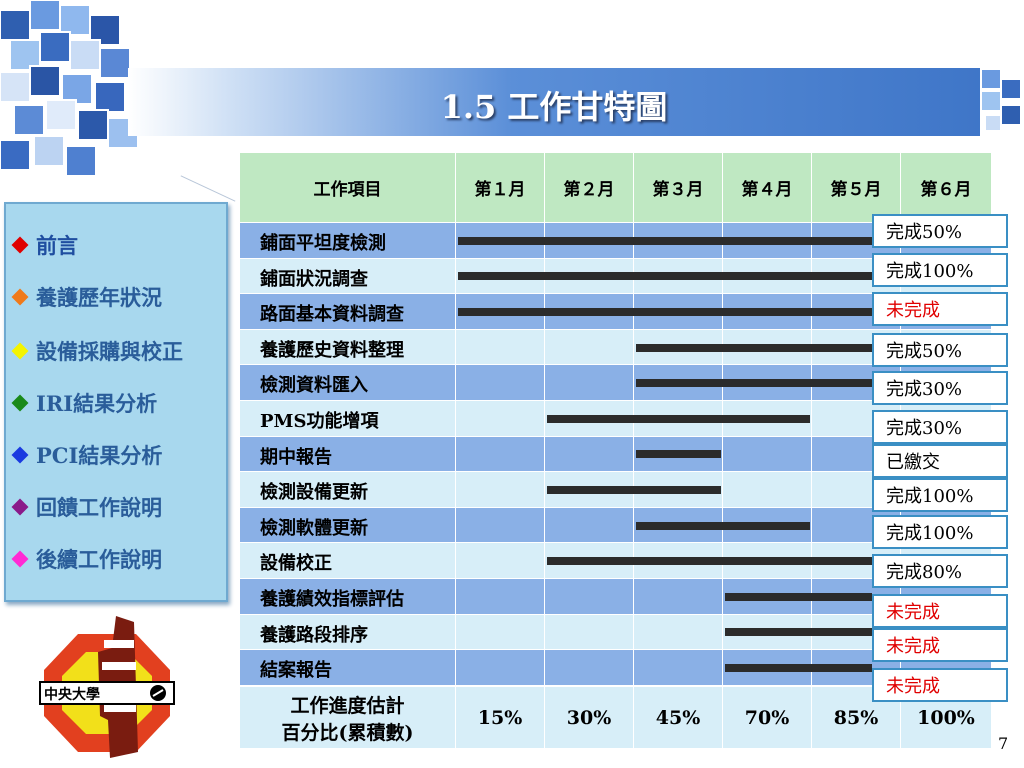 This screenshot has width=1024, height=768. Describe the element at coordinates (57, 245) in the screenshot. I see `nav-item-label: 前言` at that location.